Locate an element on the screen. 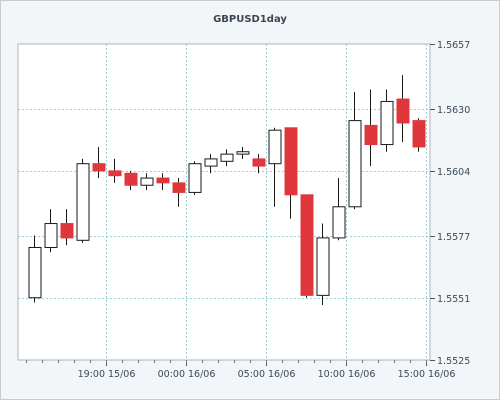 The height and width of the screenshot is (400, 500). chart-title: GBPUSD1day is located at coordinates (250, 19).